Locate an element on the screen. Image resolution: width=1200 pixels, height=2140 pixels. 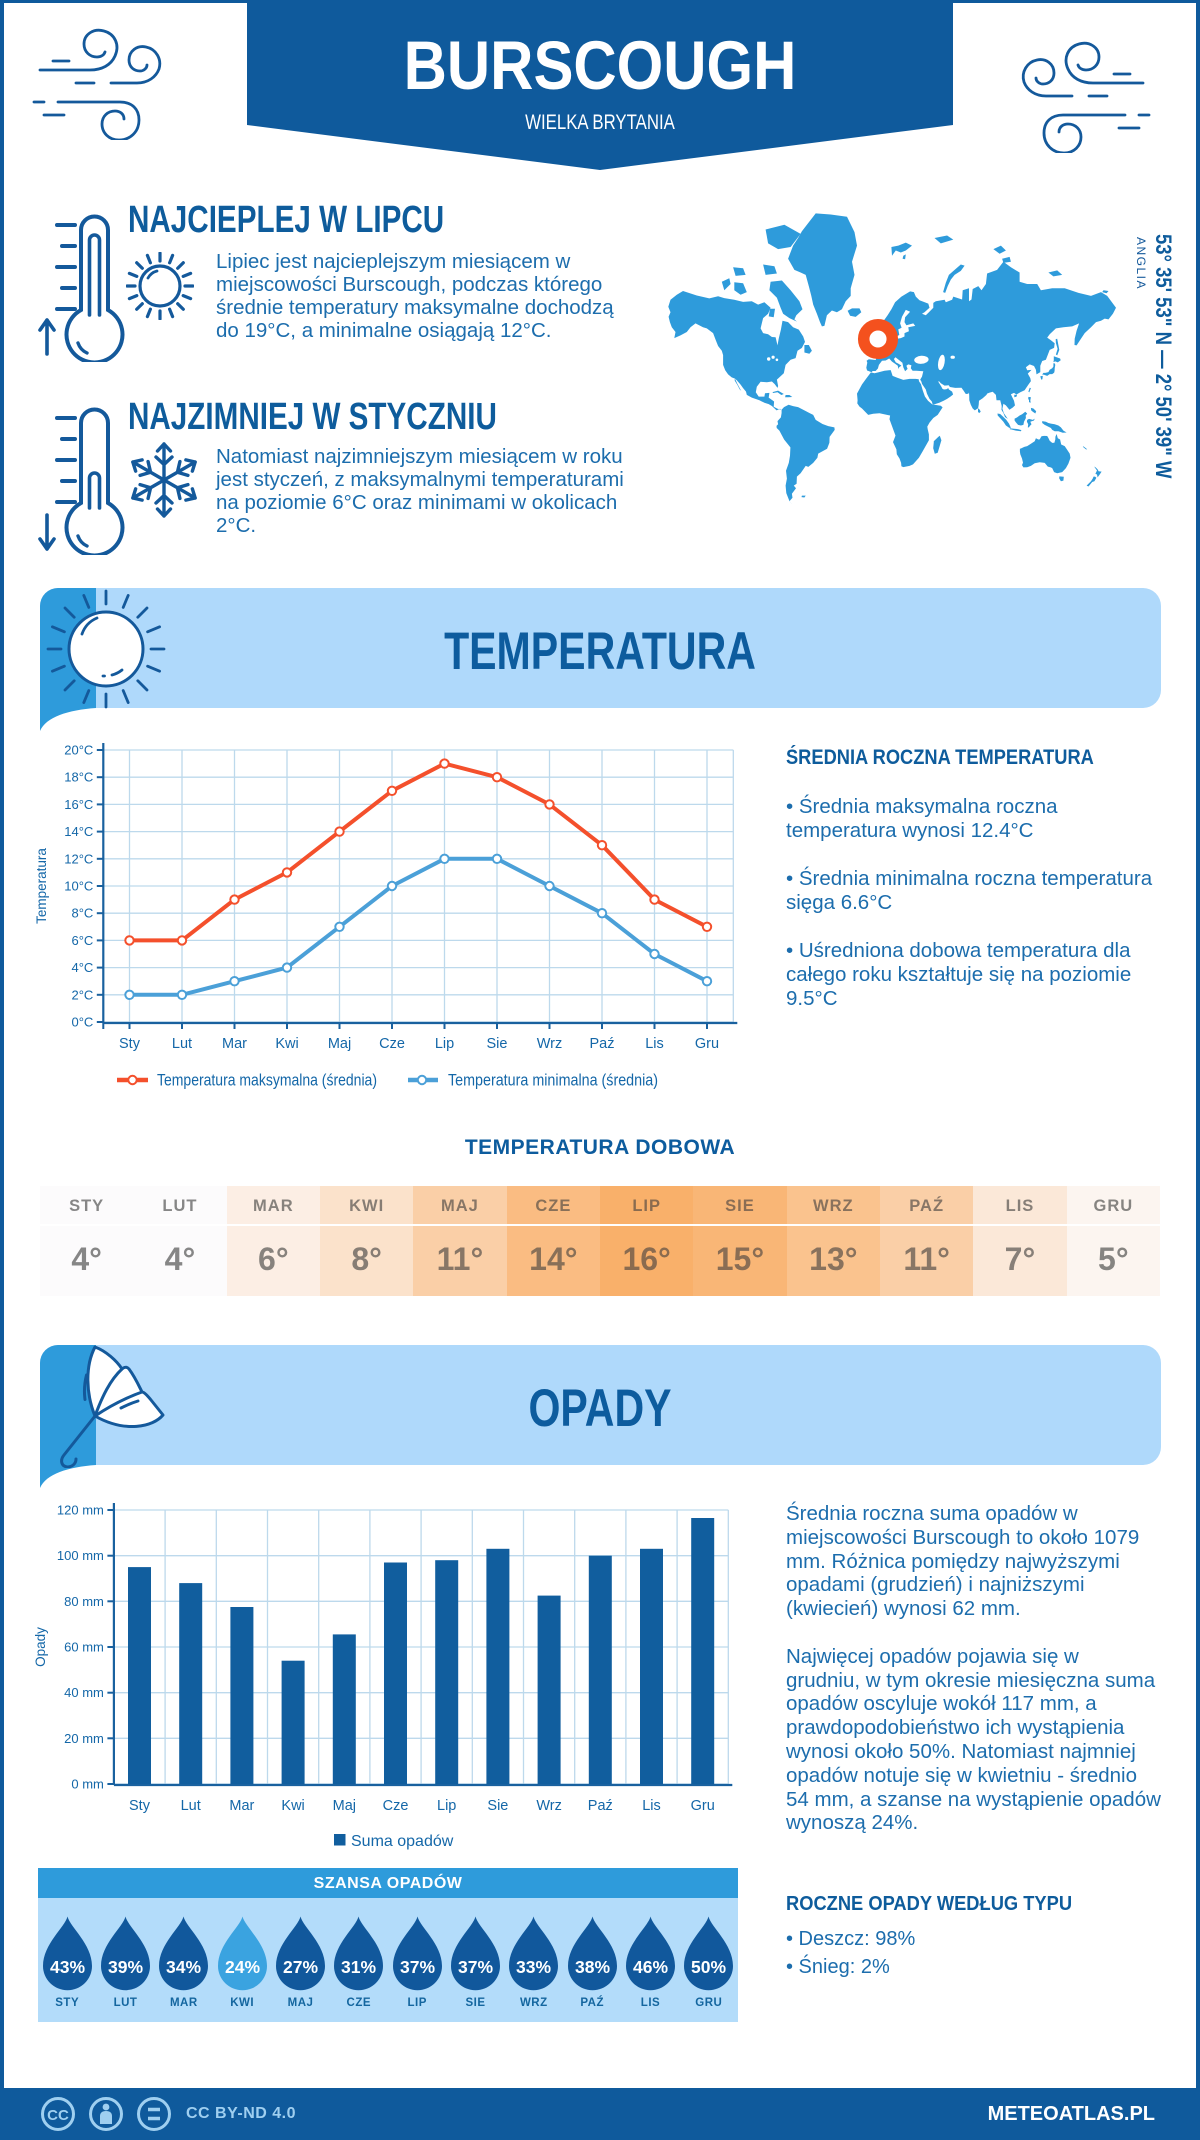
svg-text: 20°C is located at coordinates (78, 750).